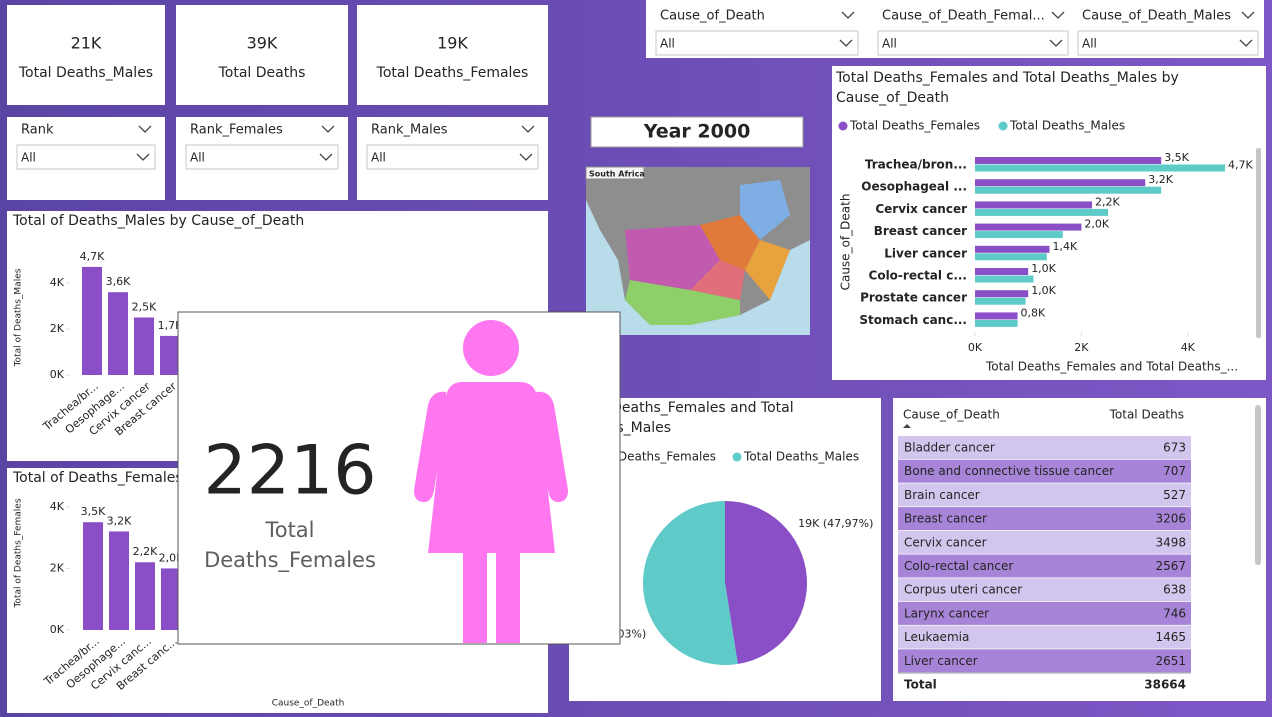  I want to click on woman-icon-head, so click(491, 348).